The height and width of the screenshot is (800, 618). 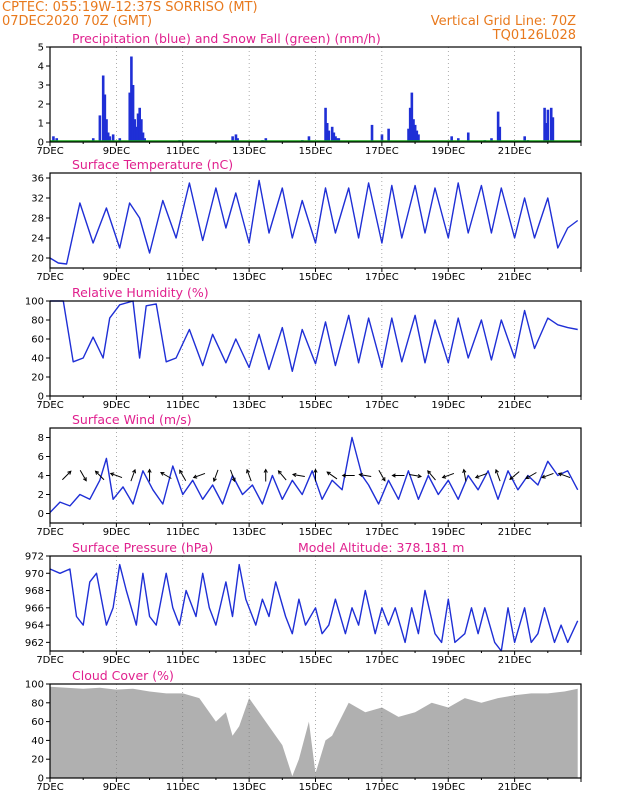 What do you see at coordinates (116, 151) in the screenshot?
I see `x-tick-label: 9DEC` at bounding box center [116, 151].